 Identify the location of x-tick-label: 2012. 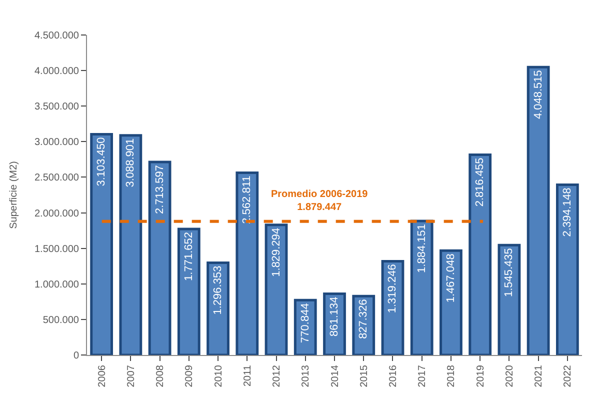
(277, 376).